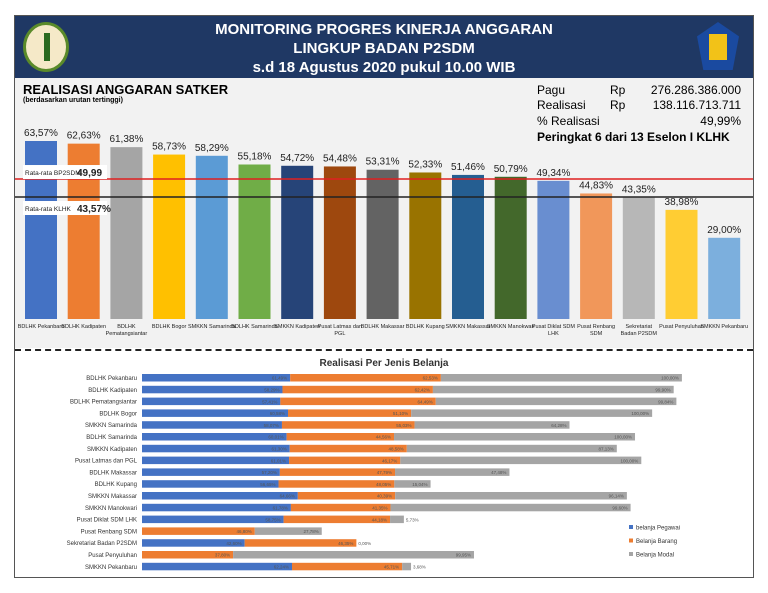 This screenshot has height=593, width=768. I want to click on data-label: 62,53%, so click(430, 378).